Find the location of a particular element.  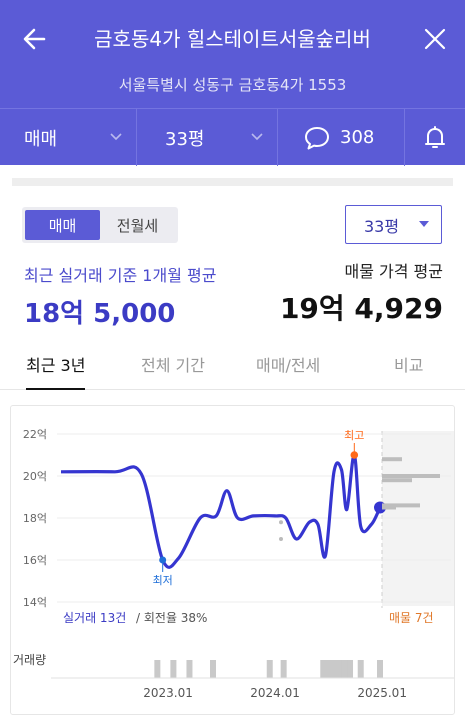

area-select: 33평 is located at coordinates (393, 224).